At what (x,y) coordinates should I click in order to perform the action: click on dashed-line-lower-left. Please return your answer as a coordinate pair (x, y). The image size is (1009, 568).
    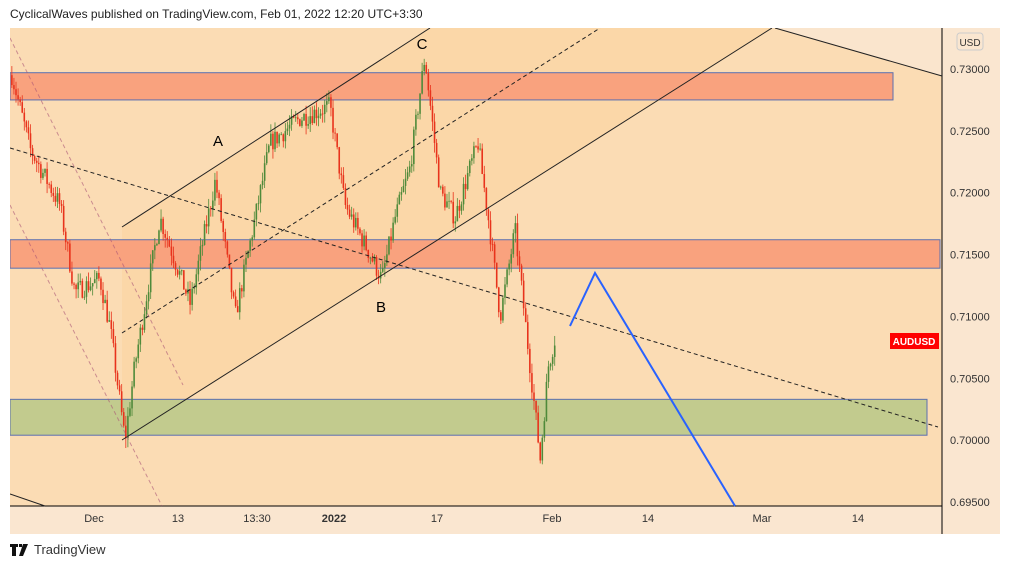
    Looking at the image, I should click on (86, 355).